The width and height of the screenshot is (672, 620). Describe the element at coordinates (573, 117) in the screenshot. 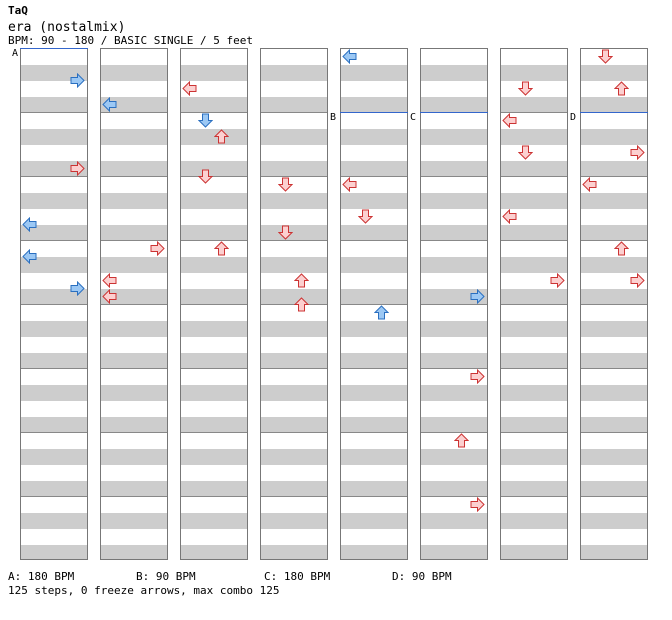

I see `section-marker-d: D` at that location.